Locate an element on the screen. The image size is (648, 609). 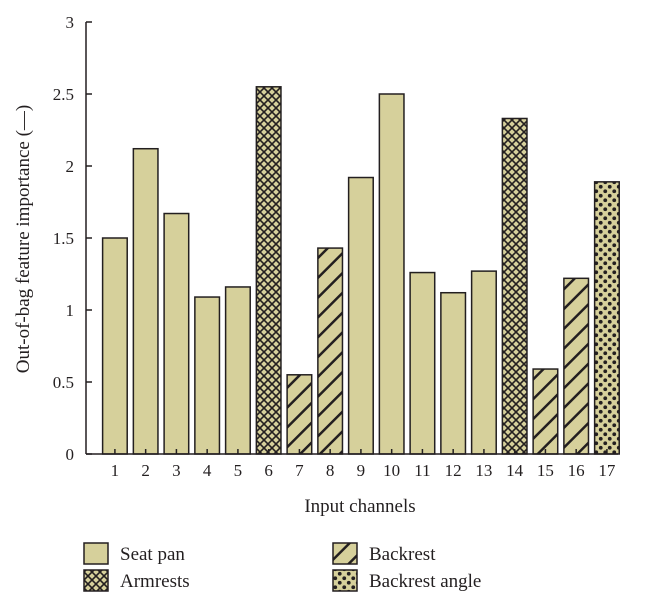
legend-item-seat-pan: Seat pan is located at coordinates (134, 553).